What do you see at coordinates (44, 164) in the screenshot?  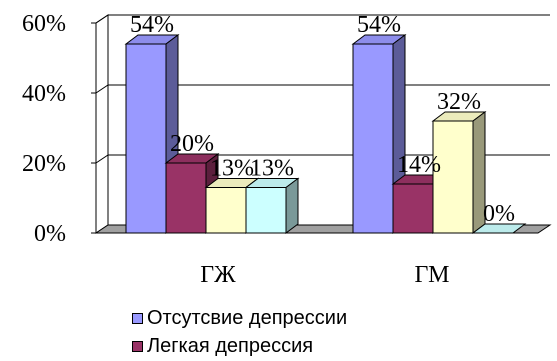 I see `y-tick-label: 20%` at bounding box center [44, 164].